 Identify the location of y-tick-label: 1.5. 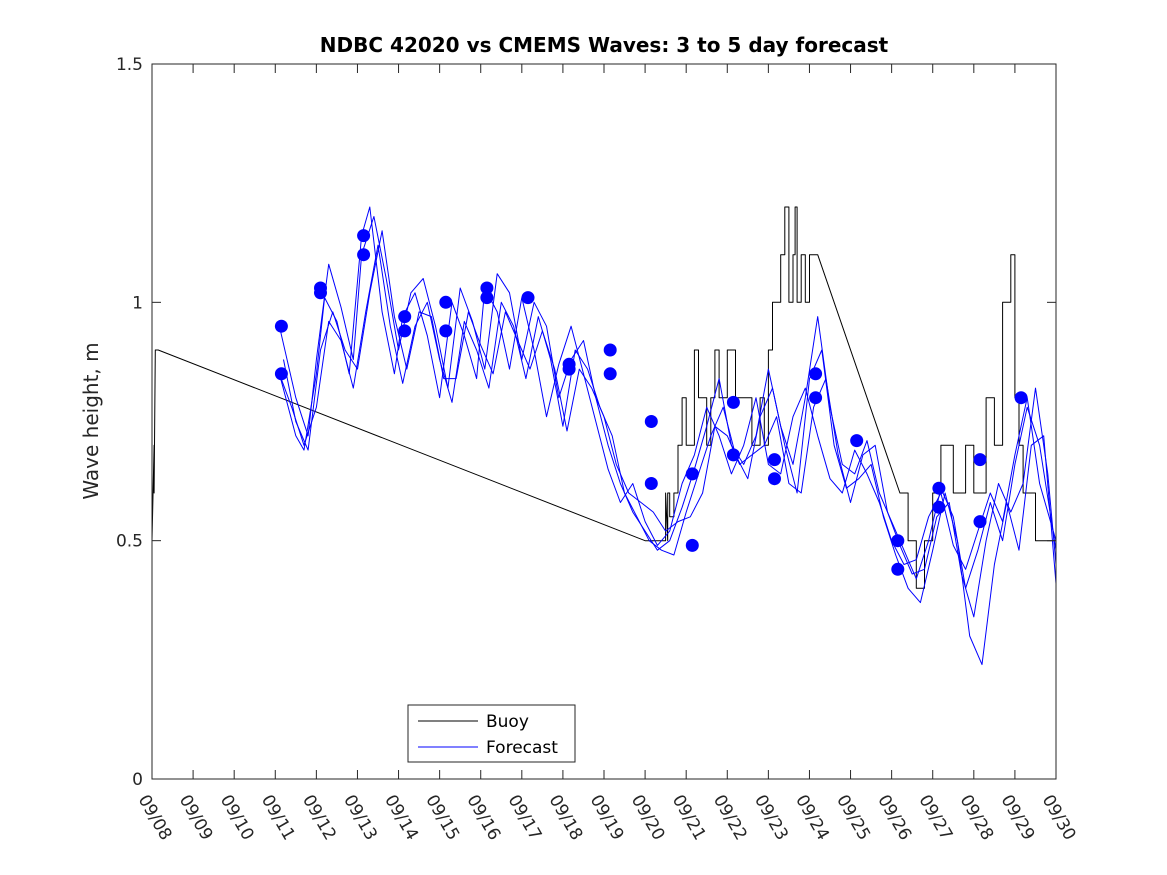
(129, 65).